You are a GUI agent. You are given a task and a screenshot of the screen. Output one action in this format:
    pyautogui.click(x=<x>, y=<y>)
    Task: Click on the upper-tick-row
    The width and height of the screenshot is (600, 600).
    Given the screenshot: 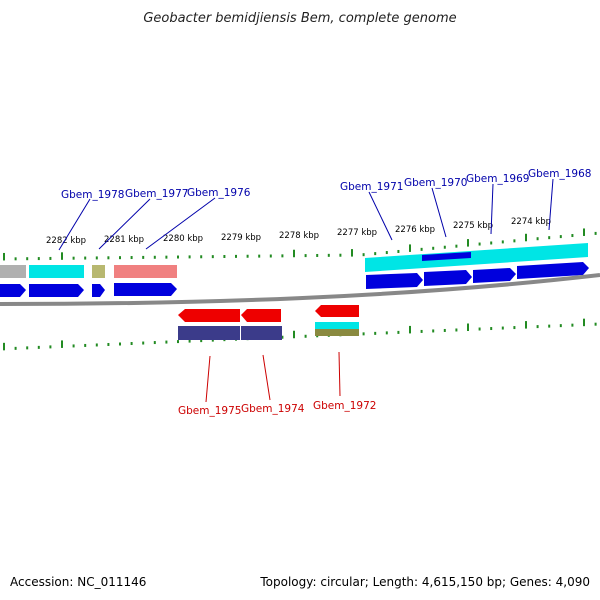 What is the action you would take?
    pyautogui.click(x=300, y=244)
    